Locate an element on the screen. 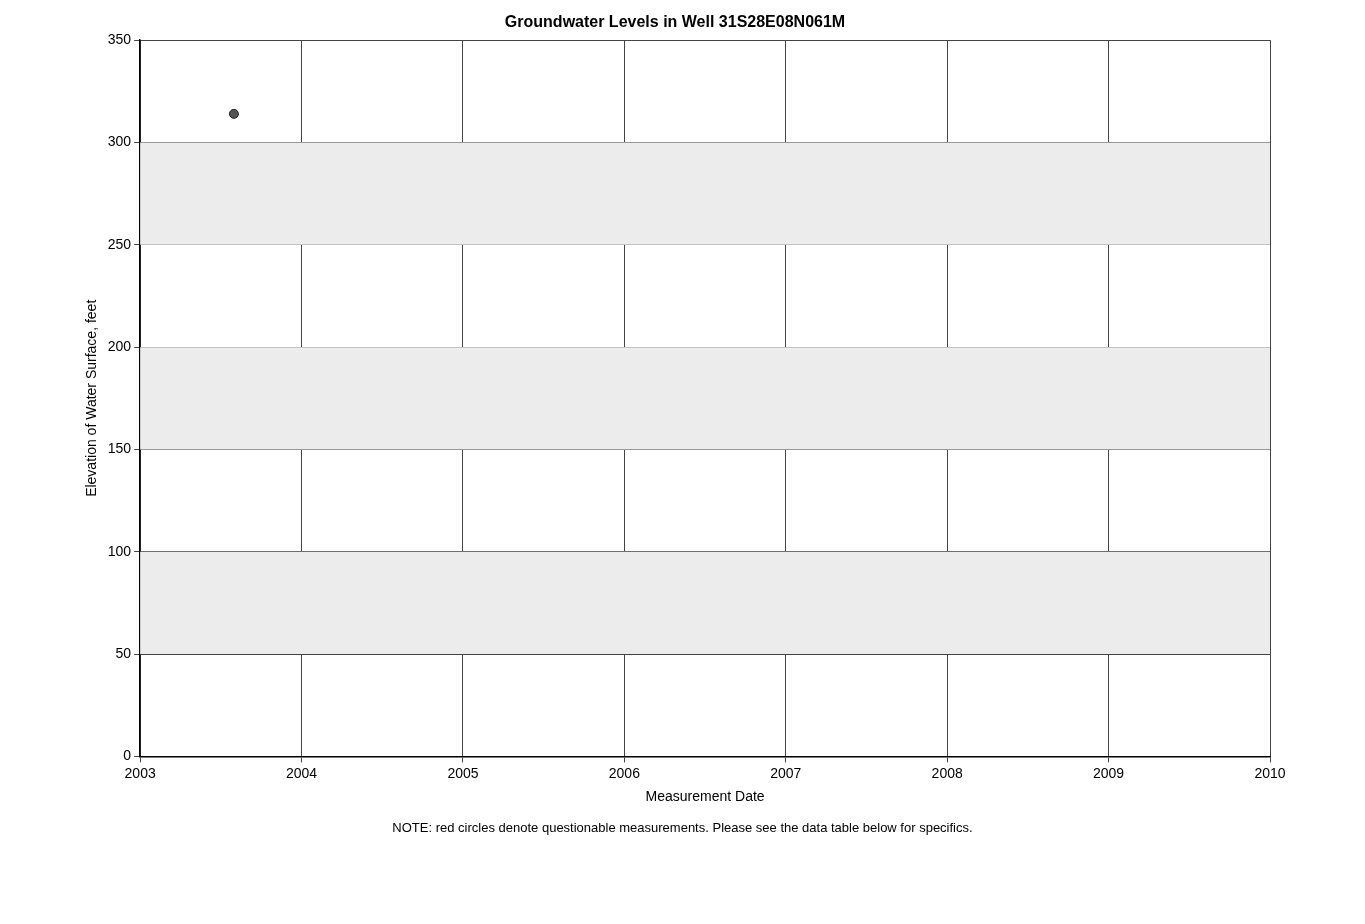 The image size is (1365, 924). x-tick-label: 2006 is located at coordinates (624, 772).